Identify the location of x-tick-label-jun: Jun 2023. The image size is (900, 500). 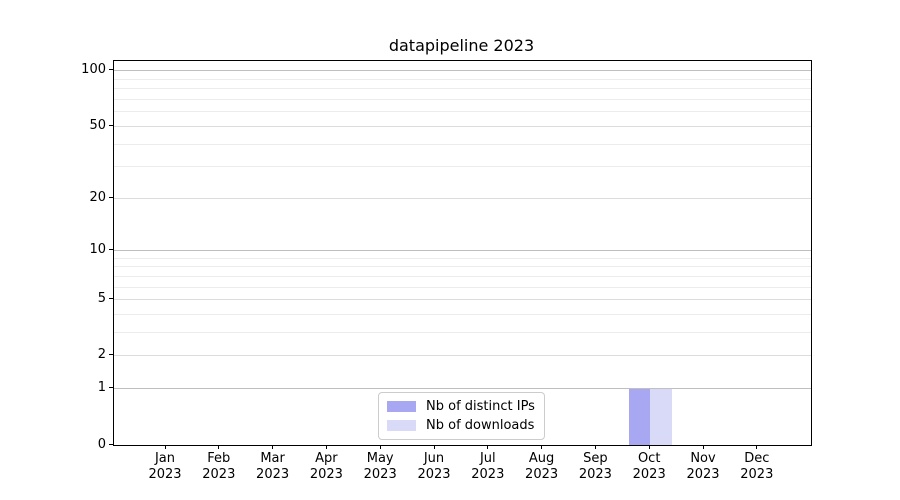
(434, 467).